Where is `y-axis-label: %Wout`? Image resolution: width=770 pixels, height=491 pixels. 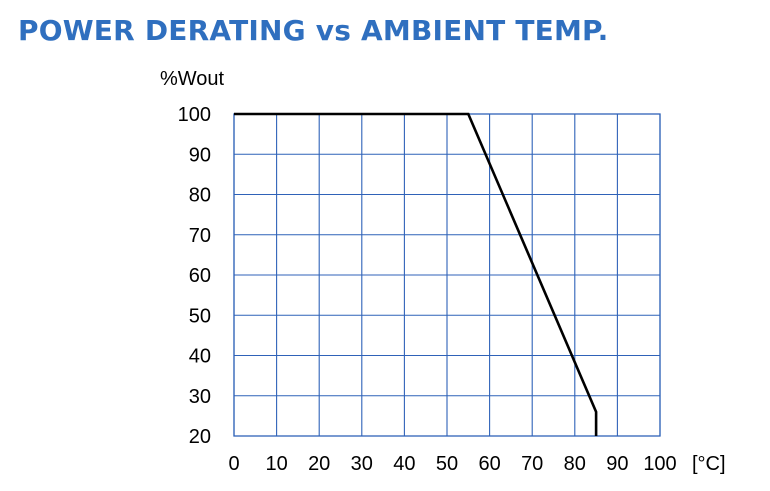 y-axis-label: %Wout is located at coordinates (192, 79).